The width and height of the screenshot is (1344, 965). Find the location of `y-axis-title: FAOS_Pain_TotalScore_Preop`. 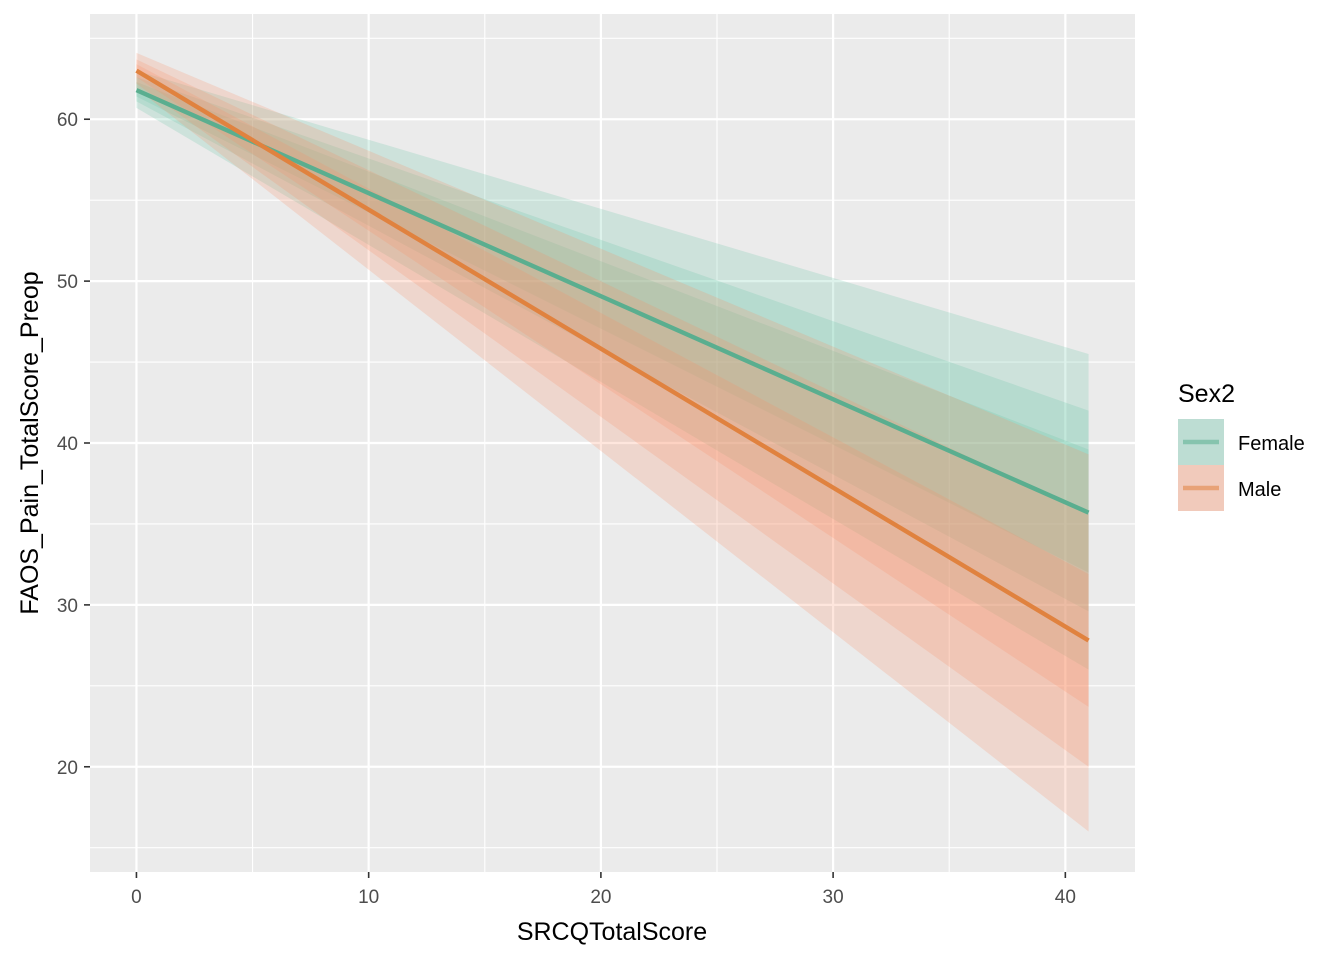

y-axis-title: FAOS_Pain_TotalScore_Preop is located at coordinates (30, 442).